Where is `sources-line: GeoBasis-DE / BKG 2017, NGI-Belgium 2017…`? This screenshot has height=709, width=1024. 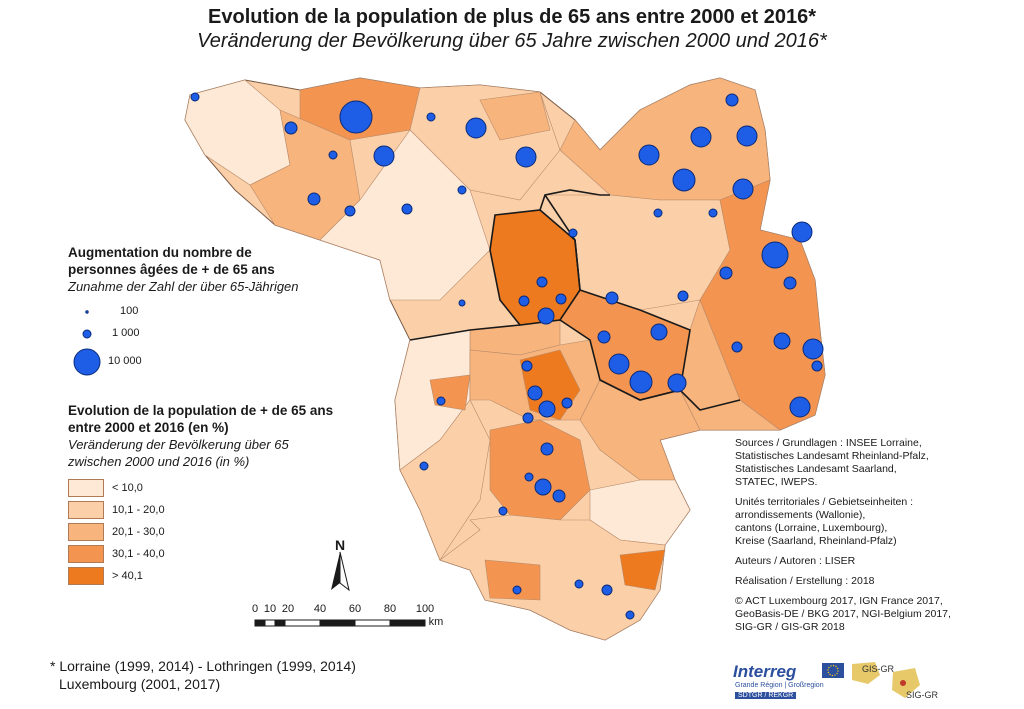
sources-line: GeoBasis-DE / BKG 2017, NGI-Belgium 2017… is located at coordinates (843, 614).